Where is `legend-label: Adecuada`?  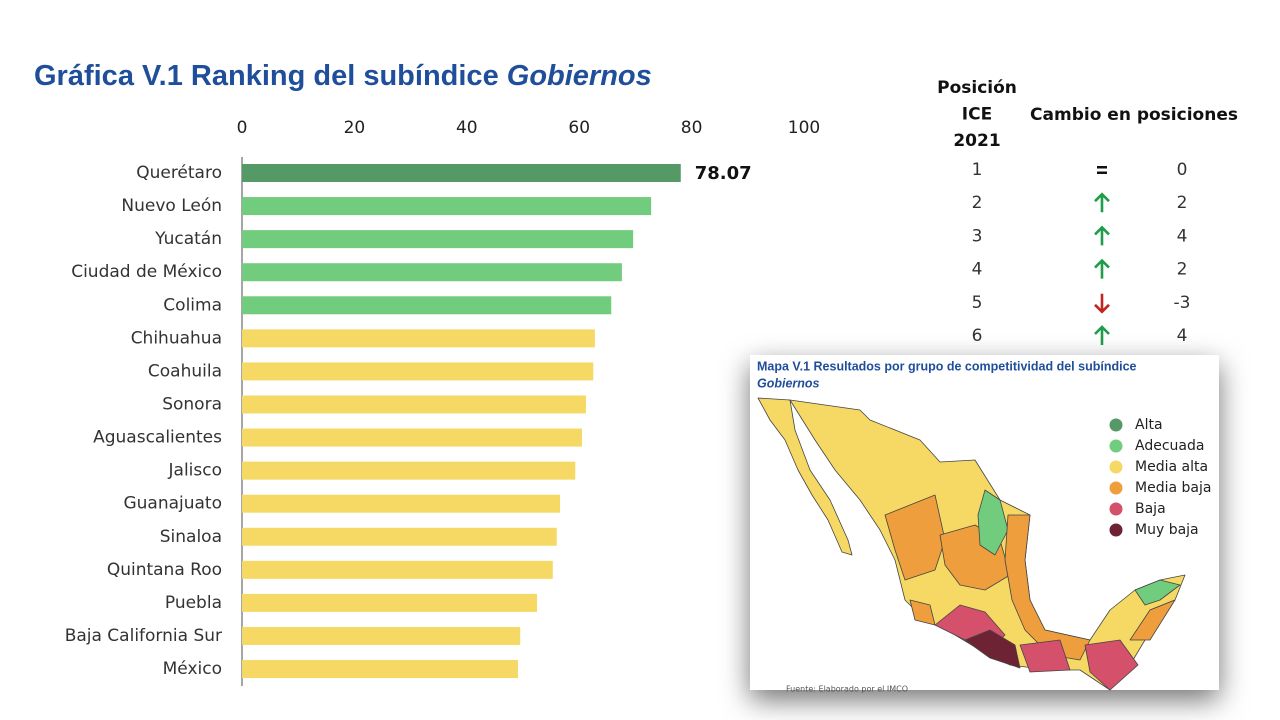
legend-label: Adecuada is located at coordinates (1169, 446).